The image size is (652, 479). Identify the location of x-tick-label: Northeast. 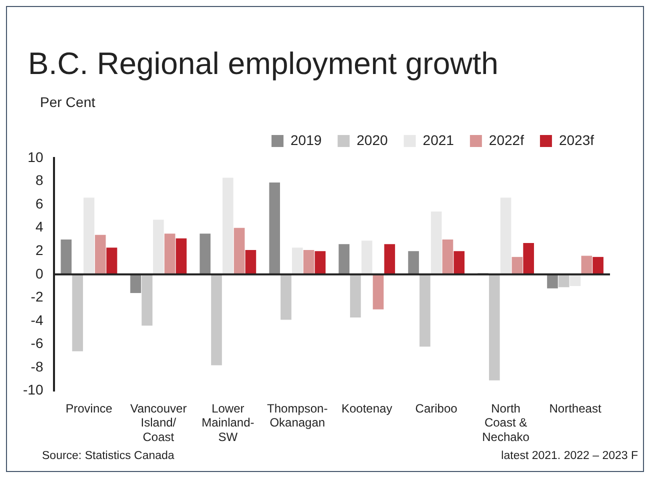
(575, 408).